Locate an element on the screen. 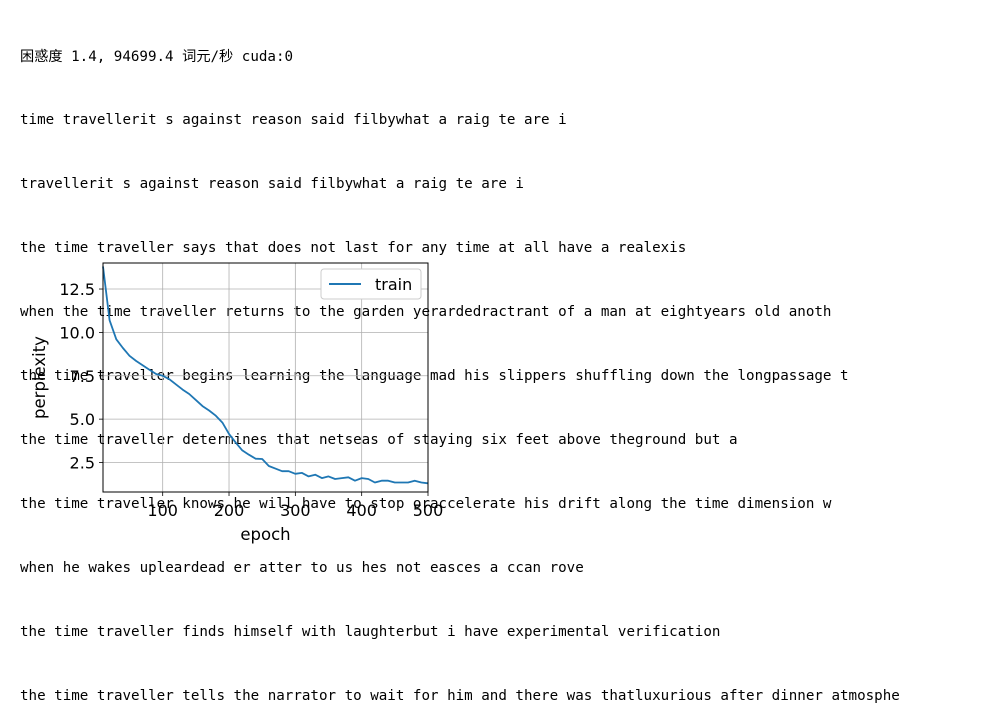 This screenshot has width=996, height=728. y-tick-label: 2.5 is located at coordinates (82, 463).